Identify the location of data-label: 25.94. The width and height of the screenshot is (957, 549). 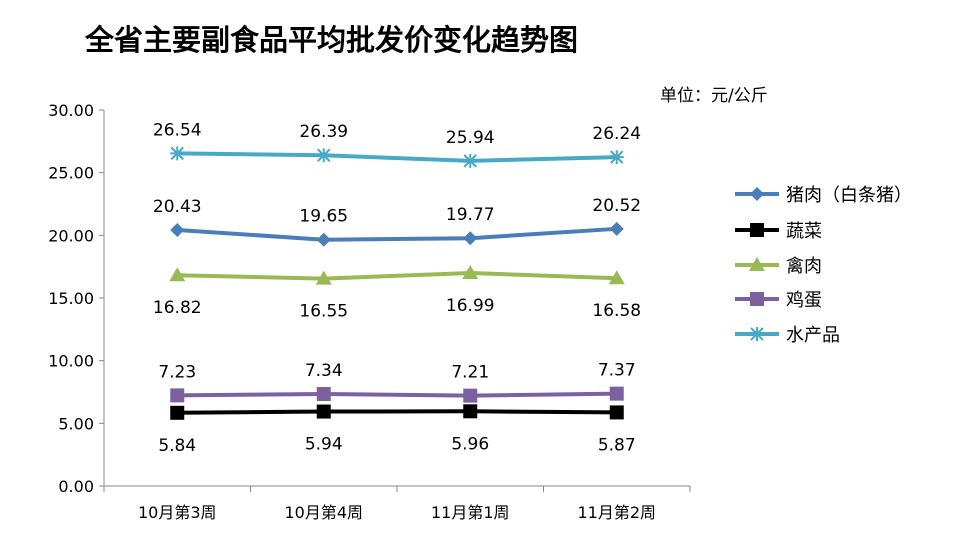
(470, 138).